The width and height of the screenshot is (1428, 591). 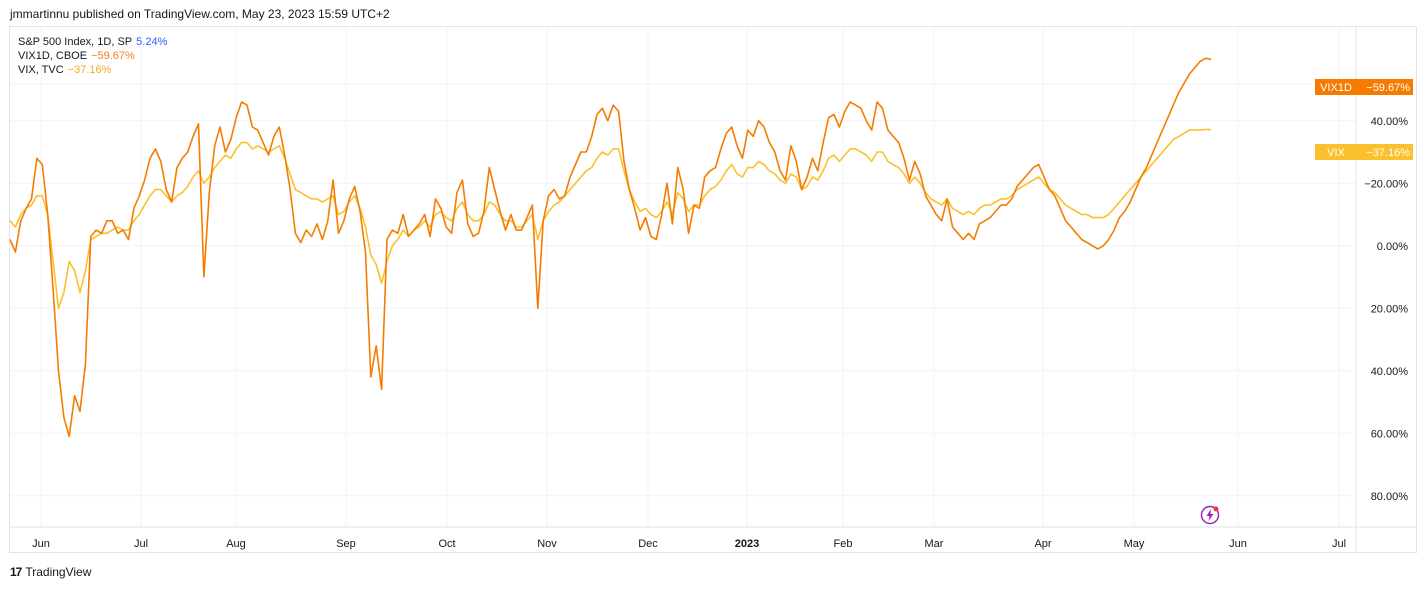 I want to click on legend-item-vix: VIX, TVC −37.16%, so click(x=92, y=70).